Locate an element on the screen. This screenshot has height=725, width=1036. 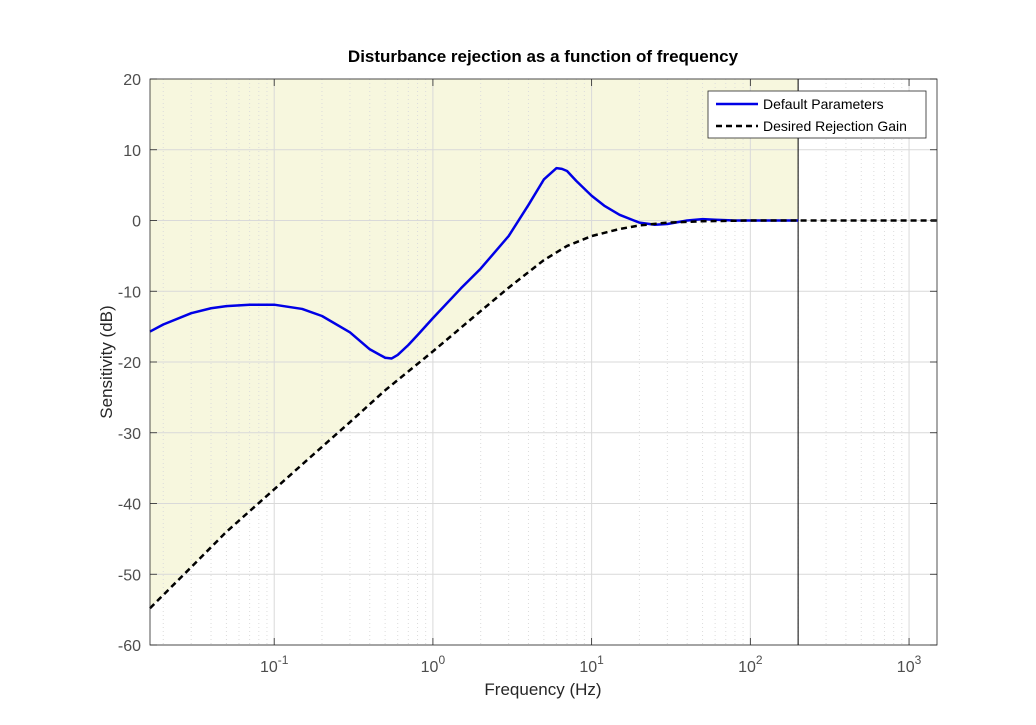
y-tick-label: -40 is located at coordinates (129, 505).